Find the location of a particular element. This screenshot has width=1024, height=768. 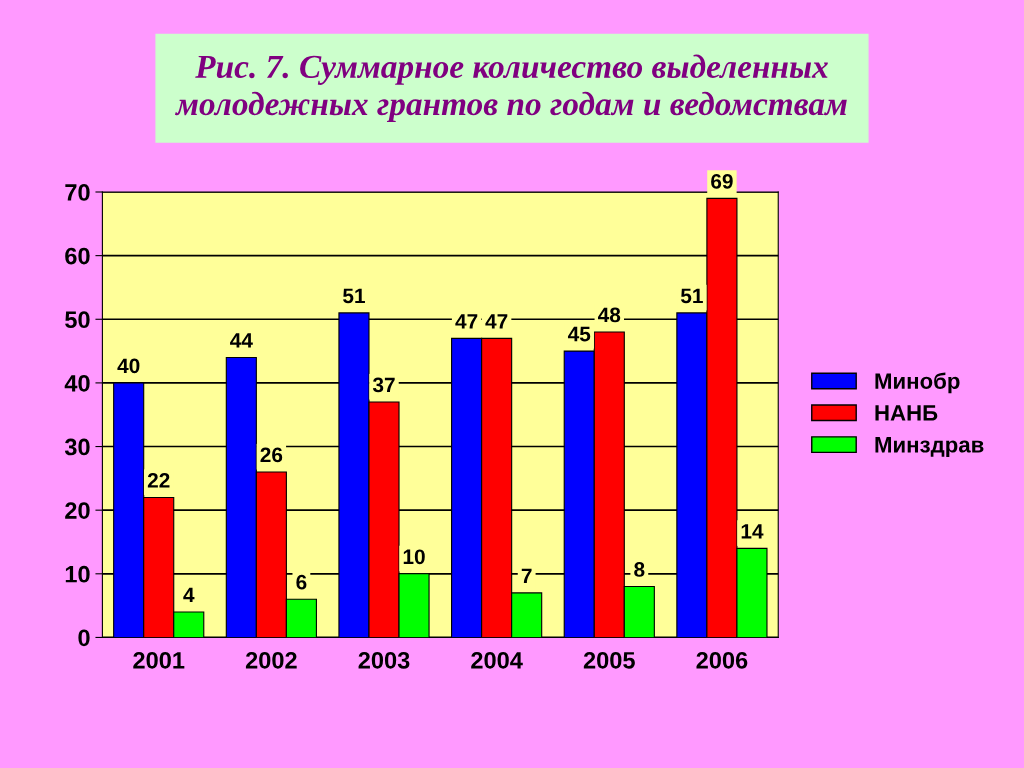

data-label: 40 is located at coordinates (128, 366).